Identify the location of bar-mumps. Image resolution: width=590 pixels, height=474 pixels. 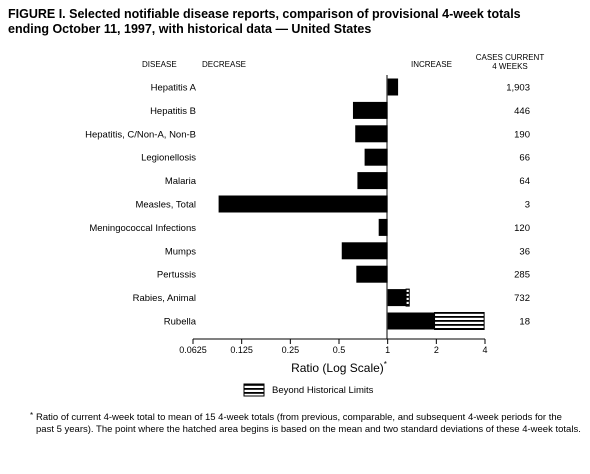
(364, 251).